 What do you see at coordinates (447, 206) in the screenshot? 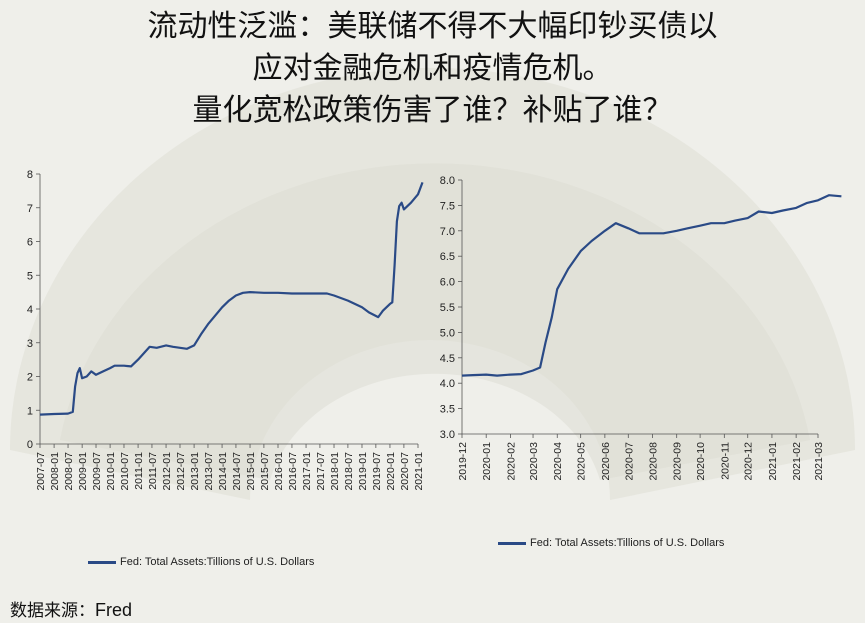
I see `y-tick-label: 7.5` at bounding box center [447, 206].